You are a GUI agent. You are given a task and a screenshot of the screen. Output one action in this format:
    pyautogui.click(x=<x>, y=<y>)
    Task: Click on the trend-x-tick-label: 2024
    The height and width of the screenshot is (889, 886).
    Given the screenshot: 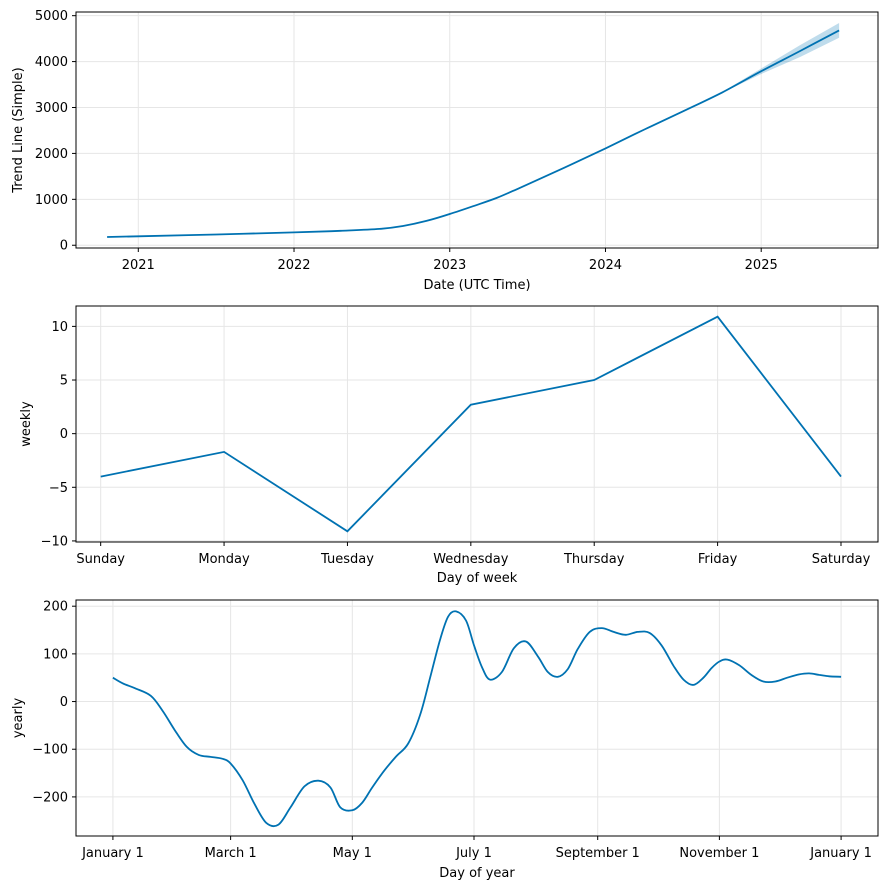 What is the action you would take?
    pyautogui.click(x=605, y=265)
    